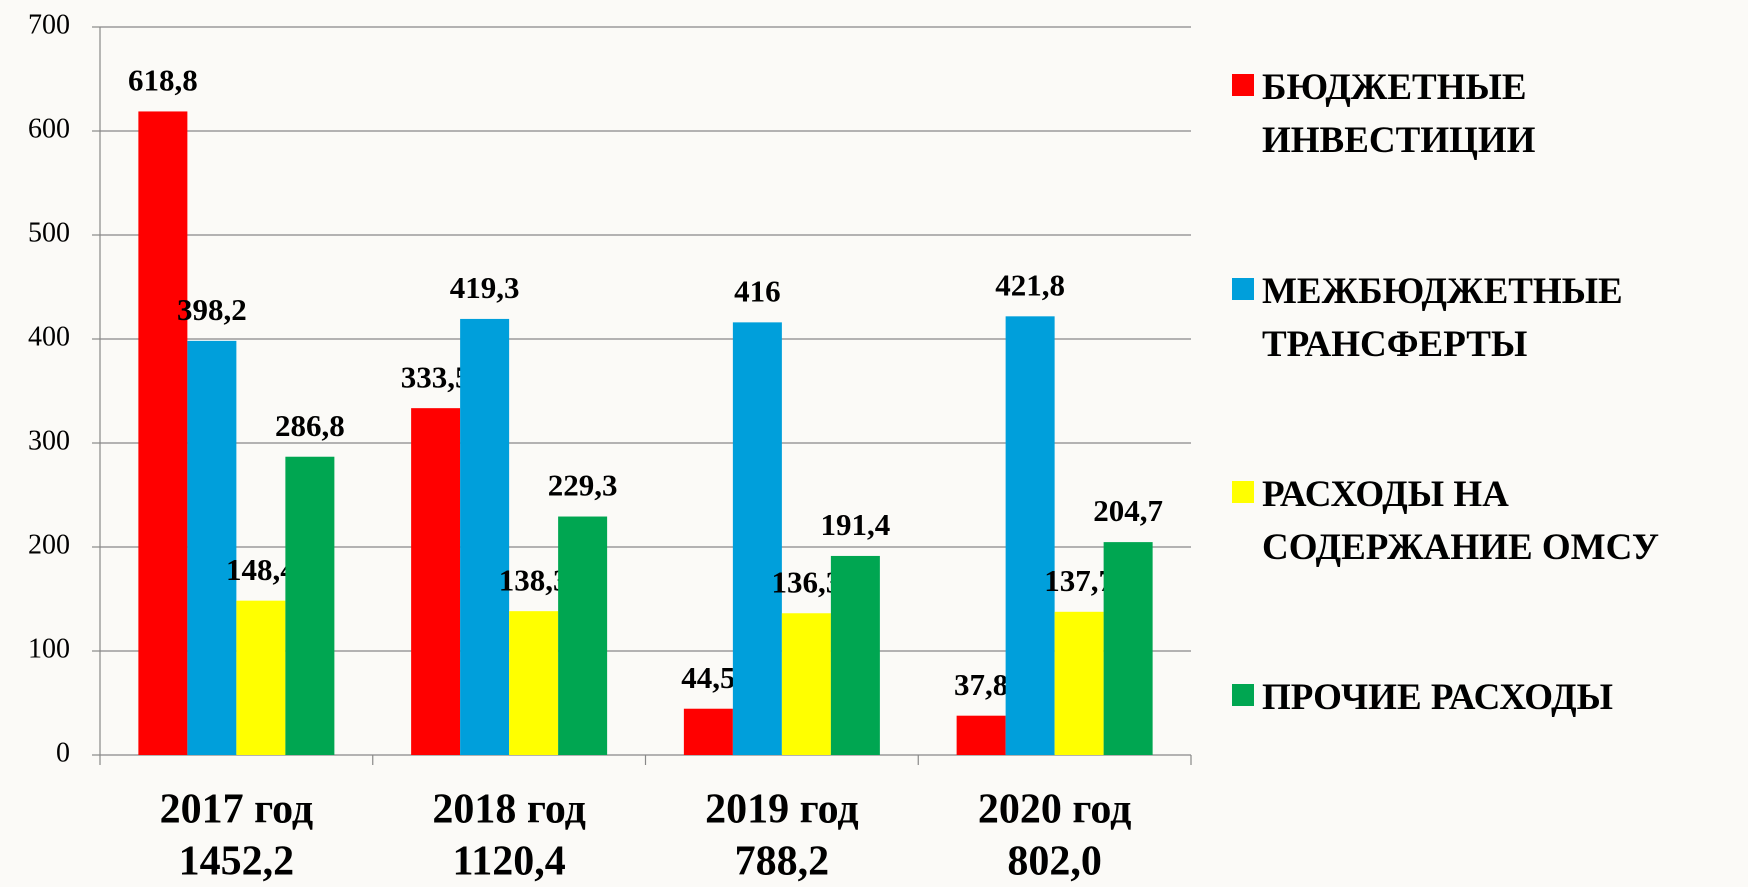 This screenshot has width=1748, height=887. I want to click on y-tick-label: 500, so click(49, 232).